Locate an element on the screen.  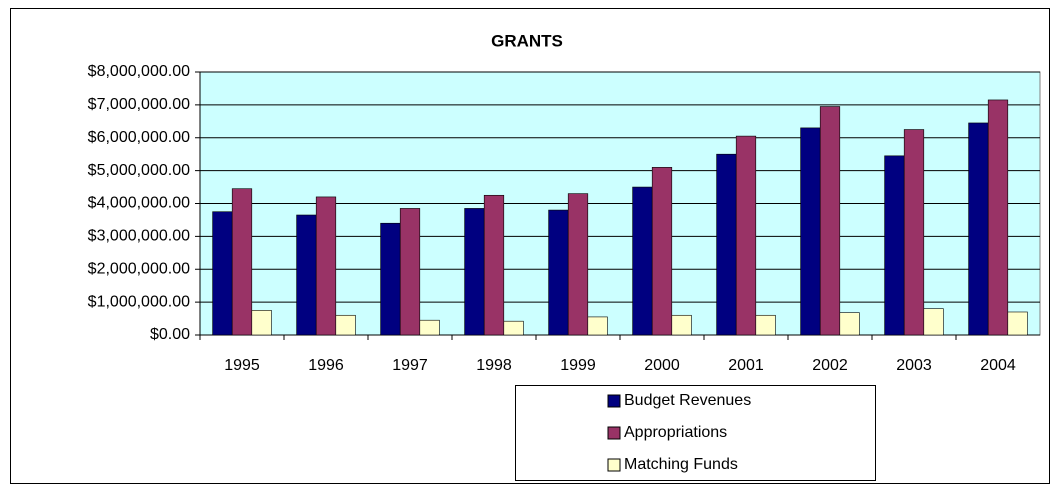
y-tick-label: $5,000,000.00 is located at coordinates (139, 170).